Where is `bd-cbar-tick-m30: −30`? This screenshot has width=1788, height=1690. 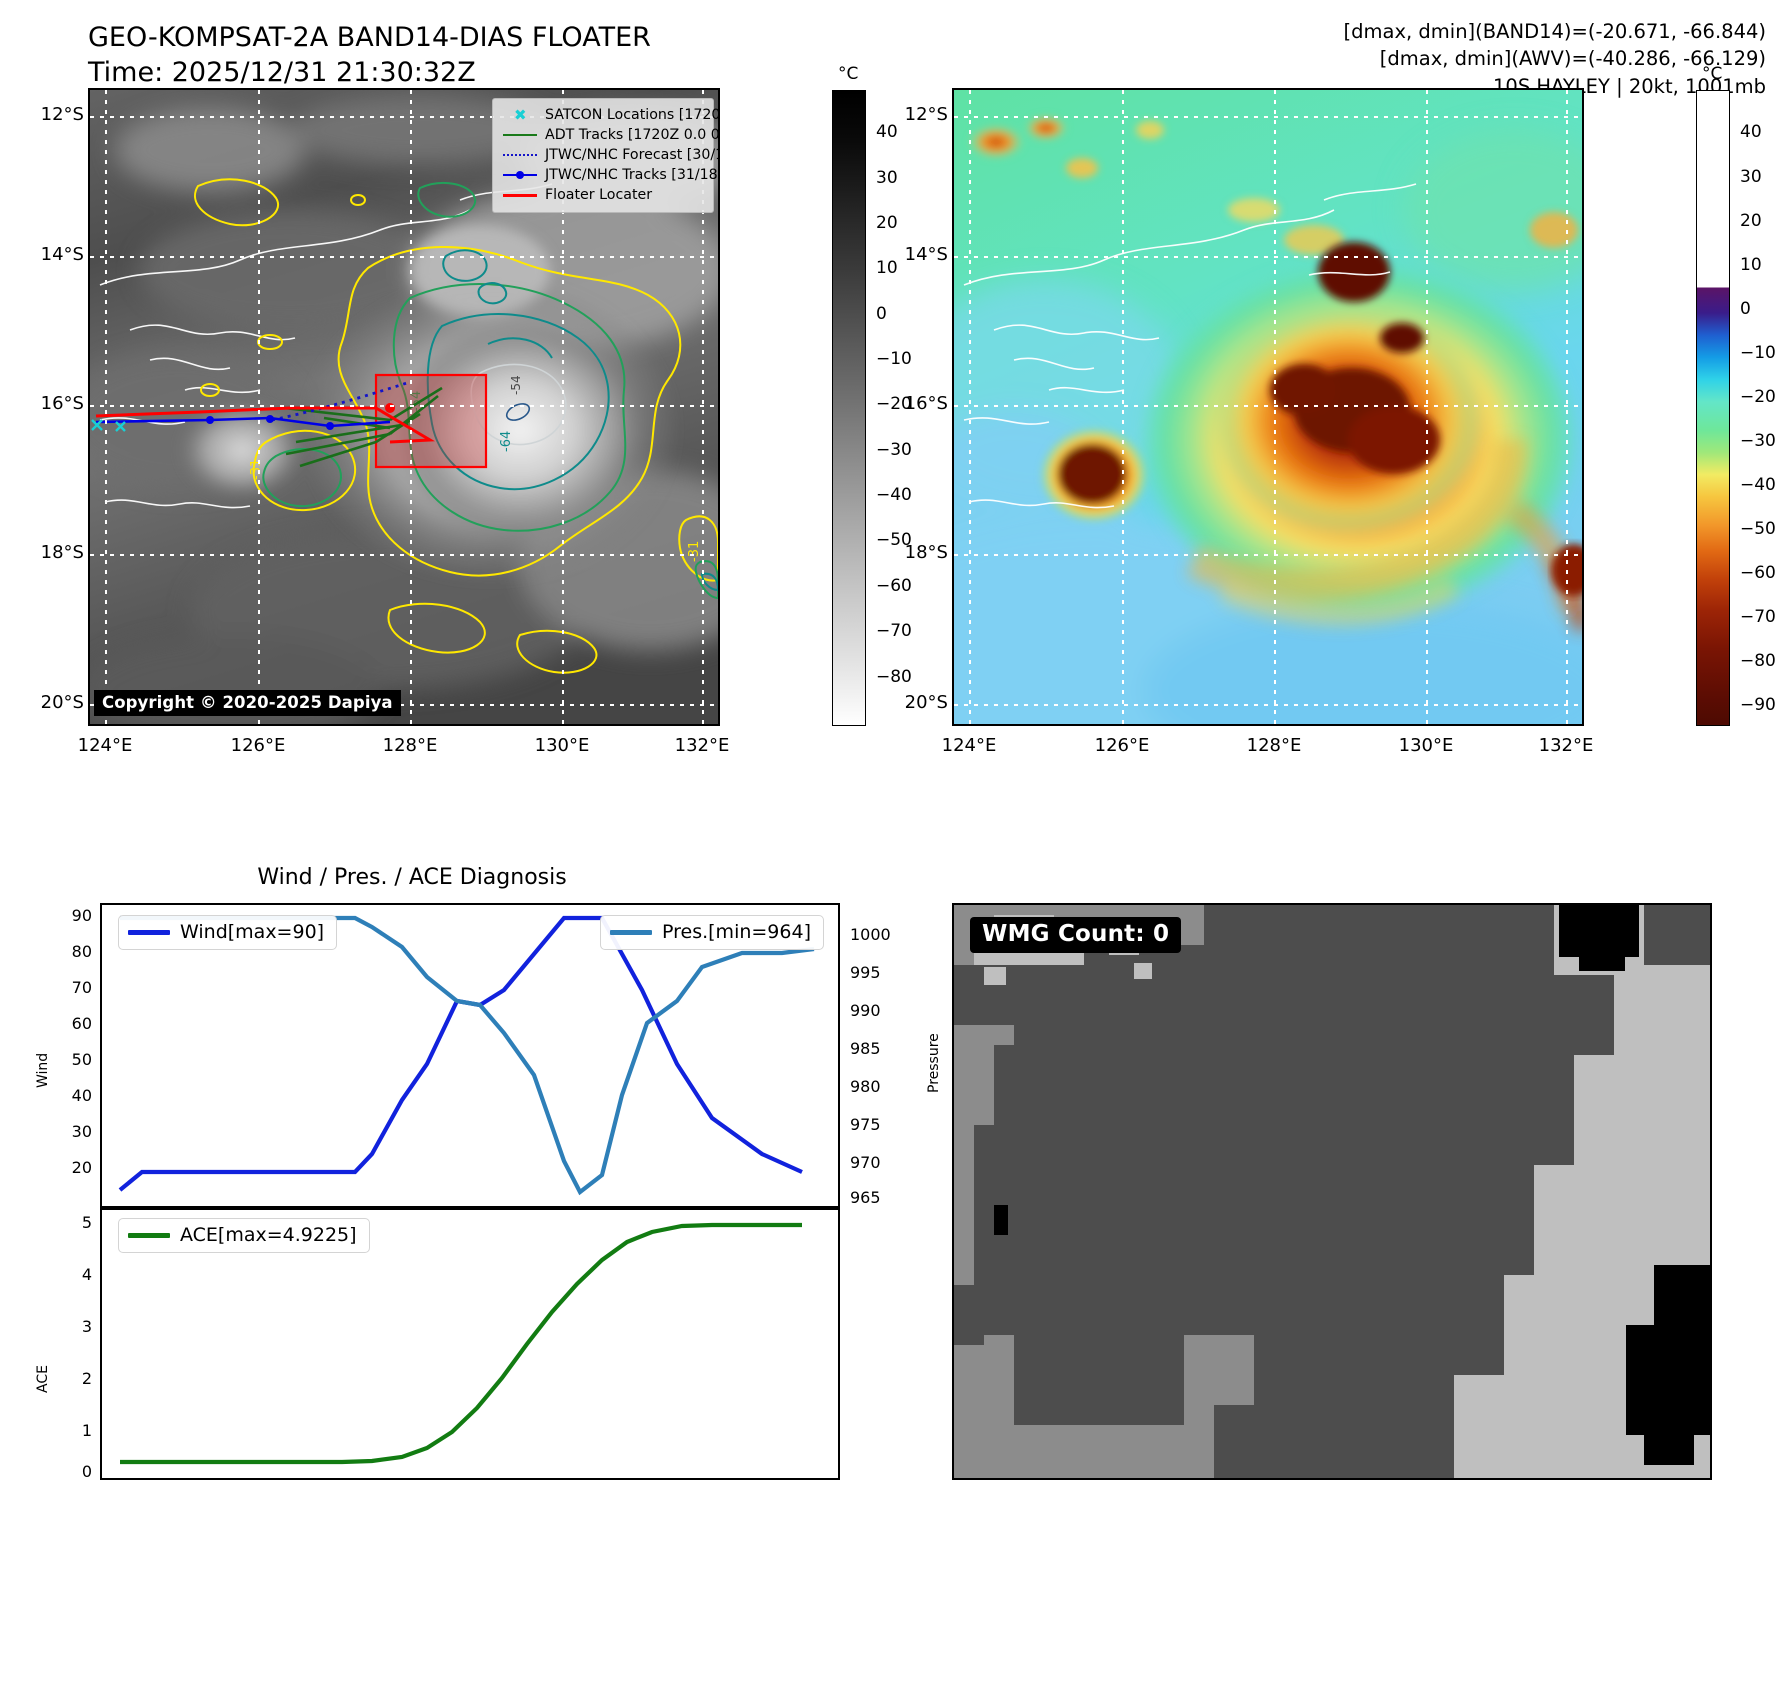
bd-cbar-tick-m30: −30 is located at coordinates (1758, 441).